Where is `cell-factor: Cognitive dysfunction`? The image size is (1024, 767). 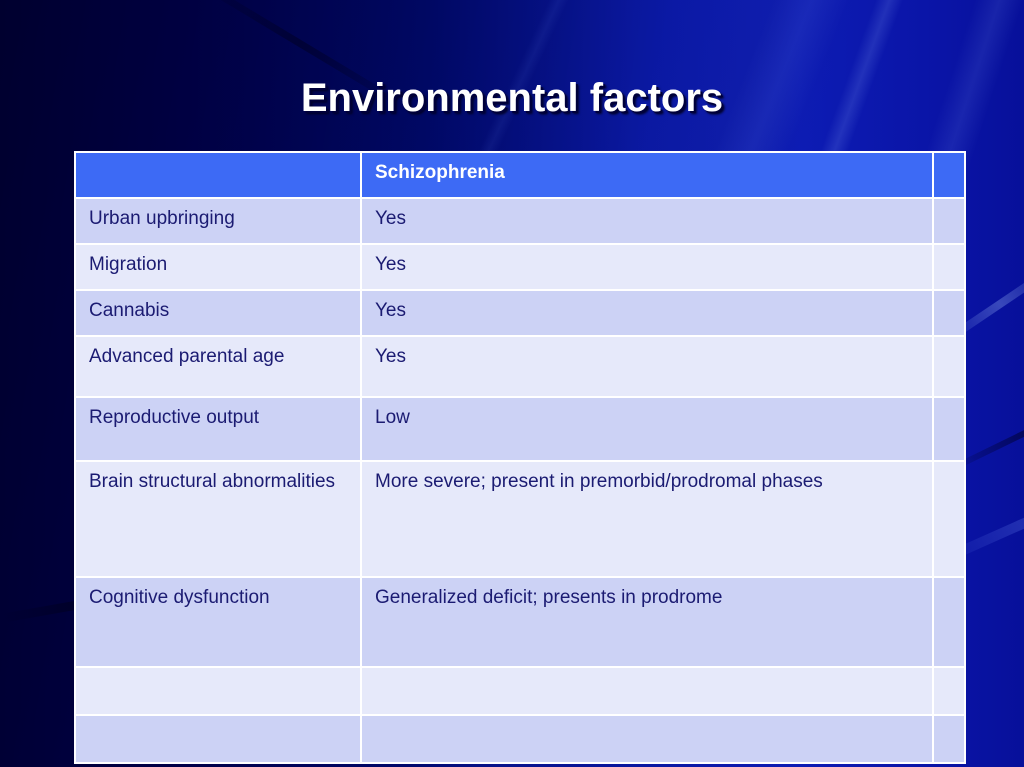
cell-factor: Cognitive dysfunction is located at coordinates (218, 622).